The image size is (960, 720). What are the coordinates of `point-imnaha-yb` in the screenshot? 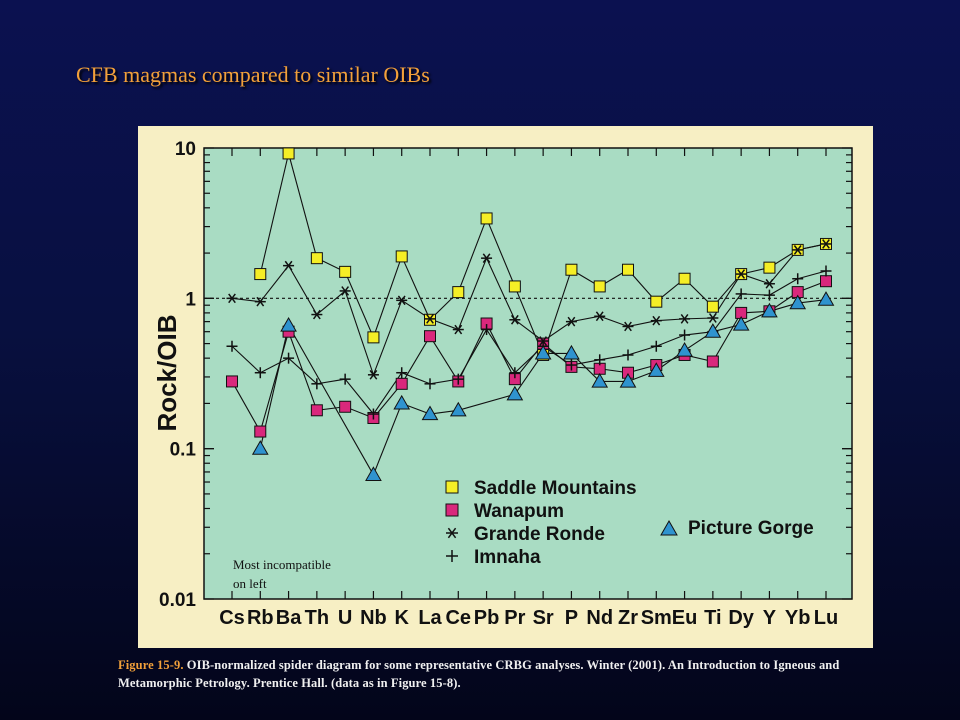 It's located at (798, 279).